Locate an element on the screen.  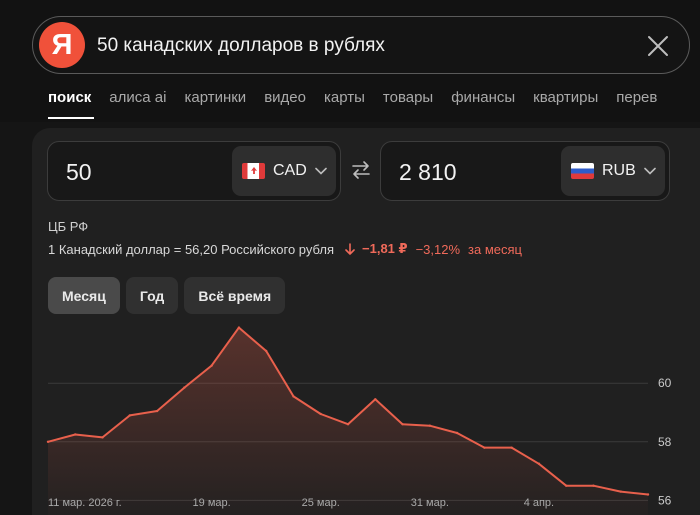
tab-apartments: квартиры is located at coordinates (566, 97).